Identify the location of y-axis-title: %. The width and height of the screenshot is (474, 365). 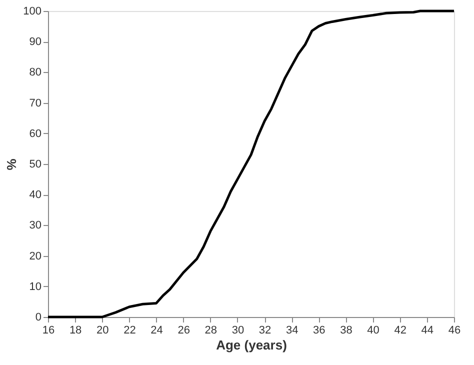
(12, 164).